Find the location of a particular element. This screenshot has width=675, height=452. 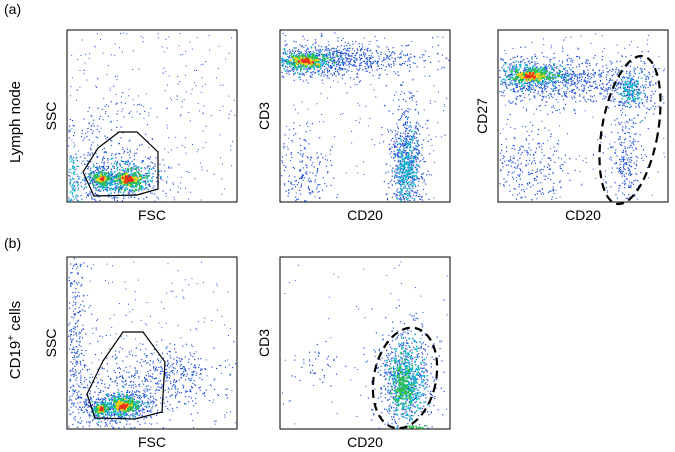

panel-b-label: (b) is located at coordinates (12, 243).